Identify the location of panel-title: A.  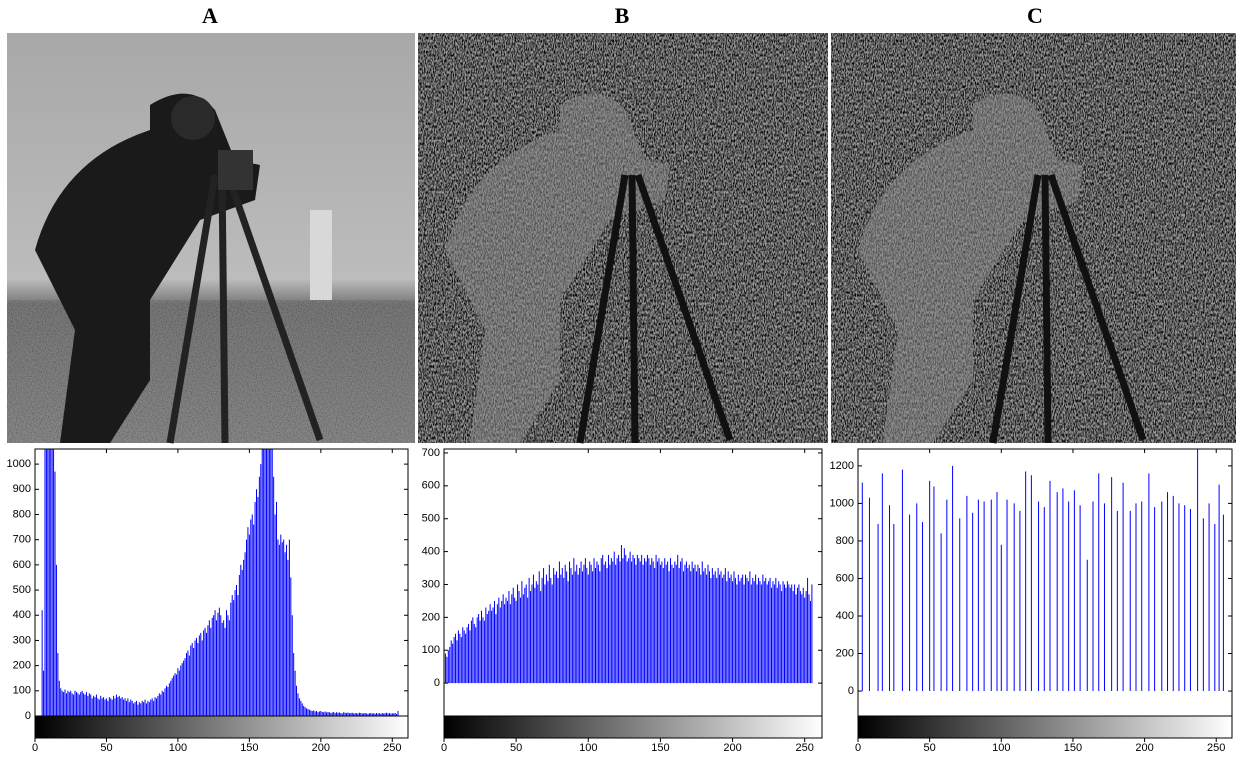
(210, 15).